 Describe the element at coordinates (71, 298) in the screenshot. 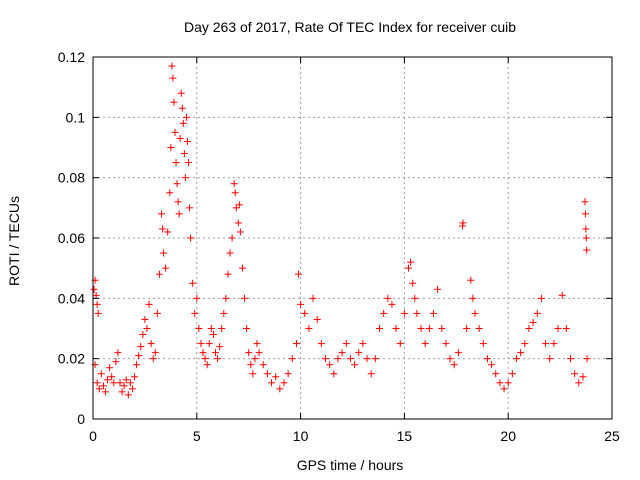

I see `y-tick-label: 0.04` at that location.